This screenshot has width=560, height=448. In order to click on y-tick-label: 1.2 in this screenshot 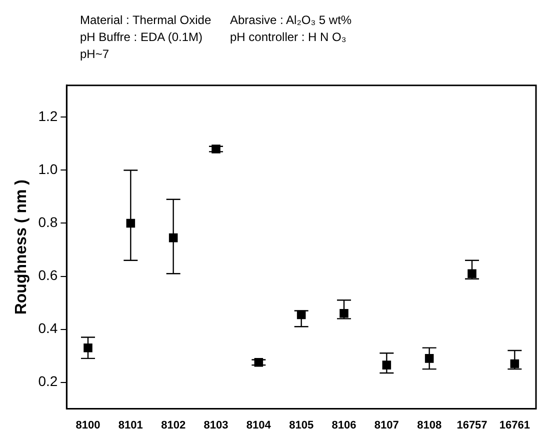, I will do `click(48, 116)`.